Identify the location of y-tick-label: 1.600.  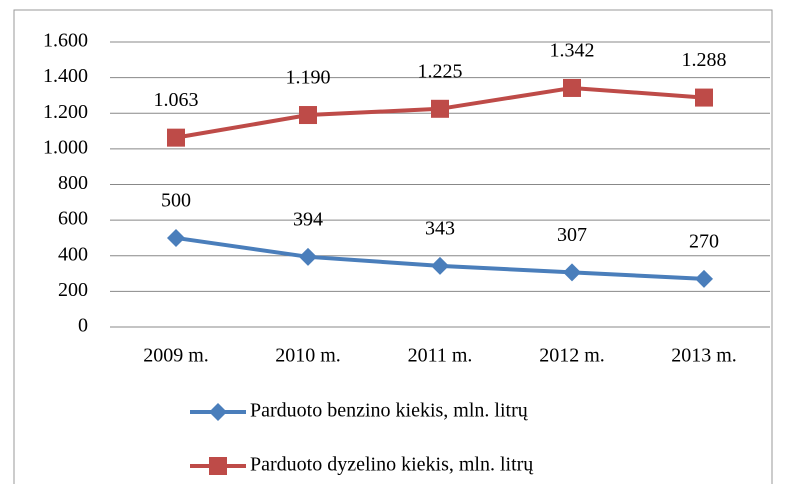
(65, 41).